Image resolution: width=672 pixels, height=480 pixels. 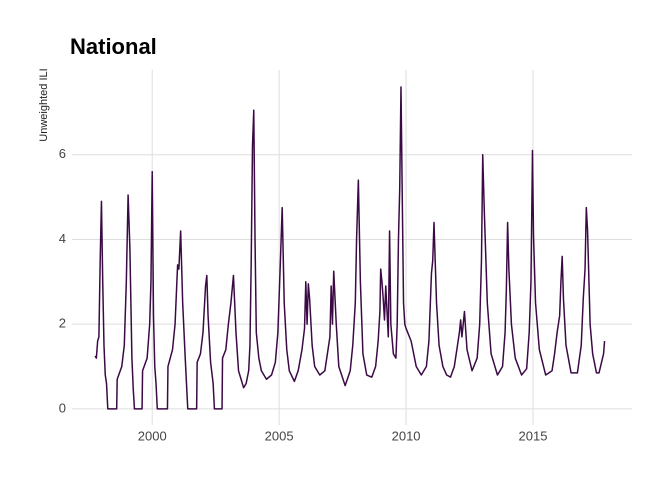 What do you see at coordinates (62, 238) in the screenshot?
I see `y-tick-label: 4` at bounding box center [62, 238].